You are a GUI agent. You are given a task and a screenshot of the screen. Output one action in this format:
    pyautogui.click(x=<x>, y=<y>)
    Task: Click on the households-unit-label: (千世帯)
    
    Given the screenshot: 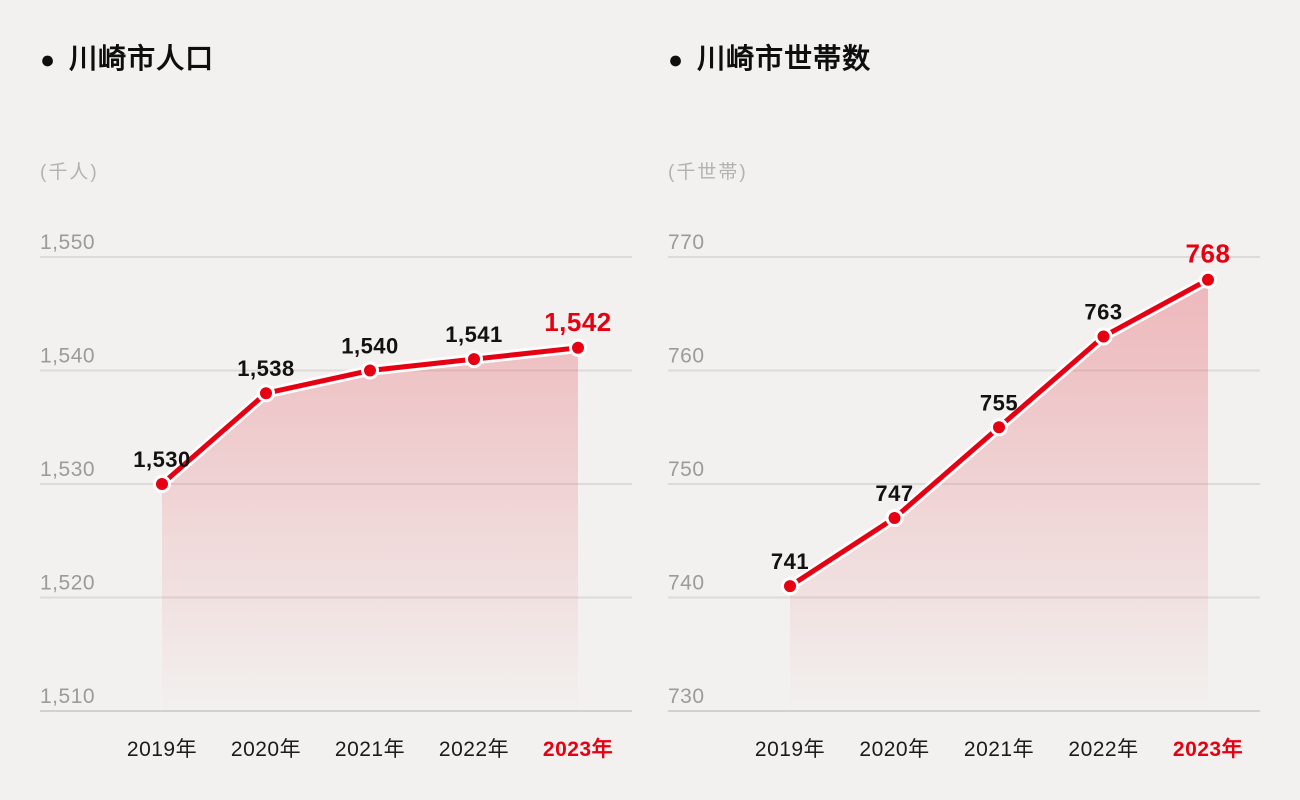 What is the action you would take?
    pyautogui.click(x=708, y=172)
    